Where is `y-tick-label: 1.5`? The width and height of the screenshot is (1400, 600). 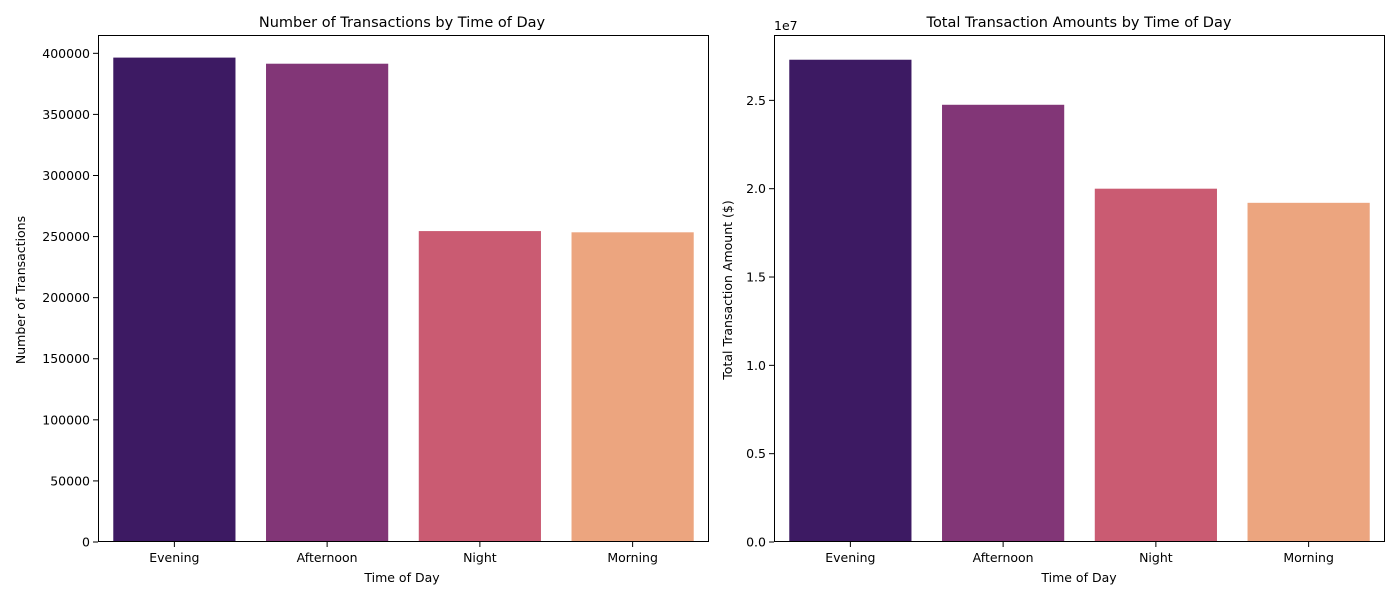
y-tick-label: 1.5 is located at coordinates (756, 277).